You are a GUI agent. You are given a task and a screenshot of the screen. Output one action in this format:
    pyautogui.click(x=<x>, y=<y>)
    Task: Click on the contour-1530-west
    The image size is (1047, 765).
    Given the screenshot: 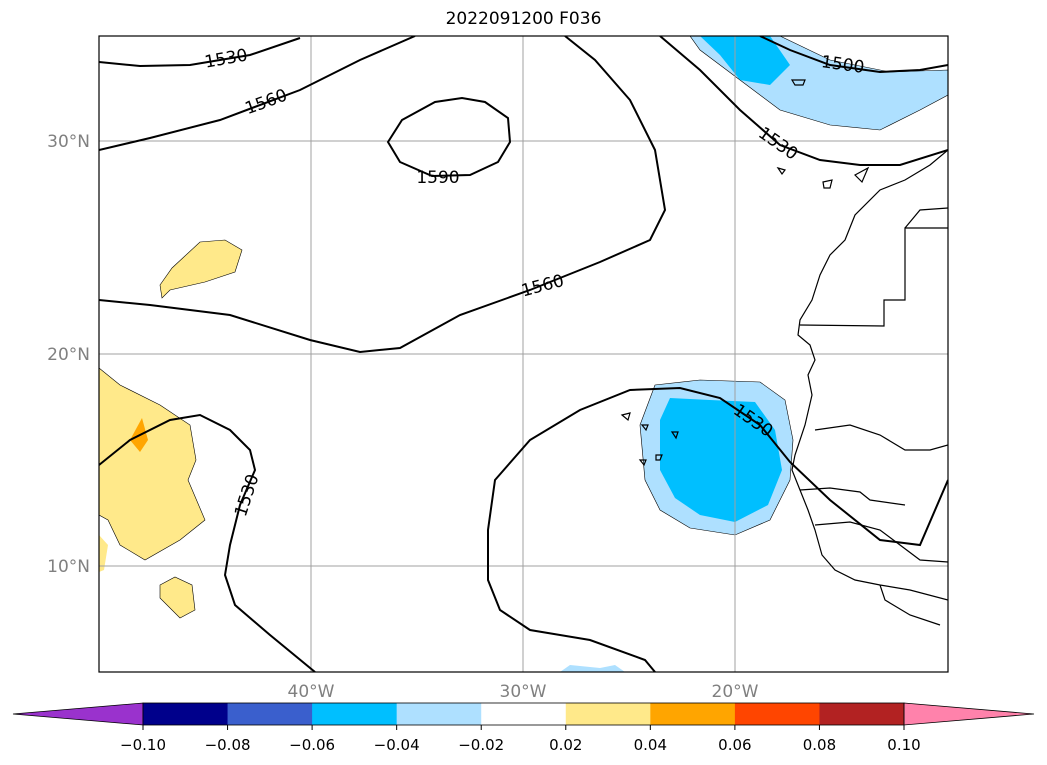 What is the action you would take?
    pyautogui.click(x=207, y=542)
    